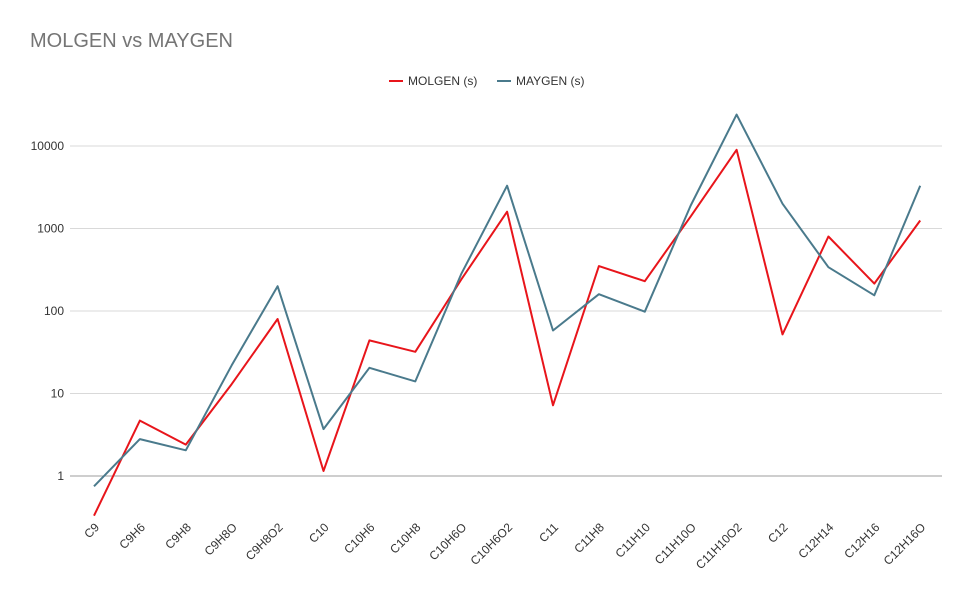 The width and height of the screenshot is (972, 601). I want to click on x-tick-label: C9H6, so click(132, 536).